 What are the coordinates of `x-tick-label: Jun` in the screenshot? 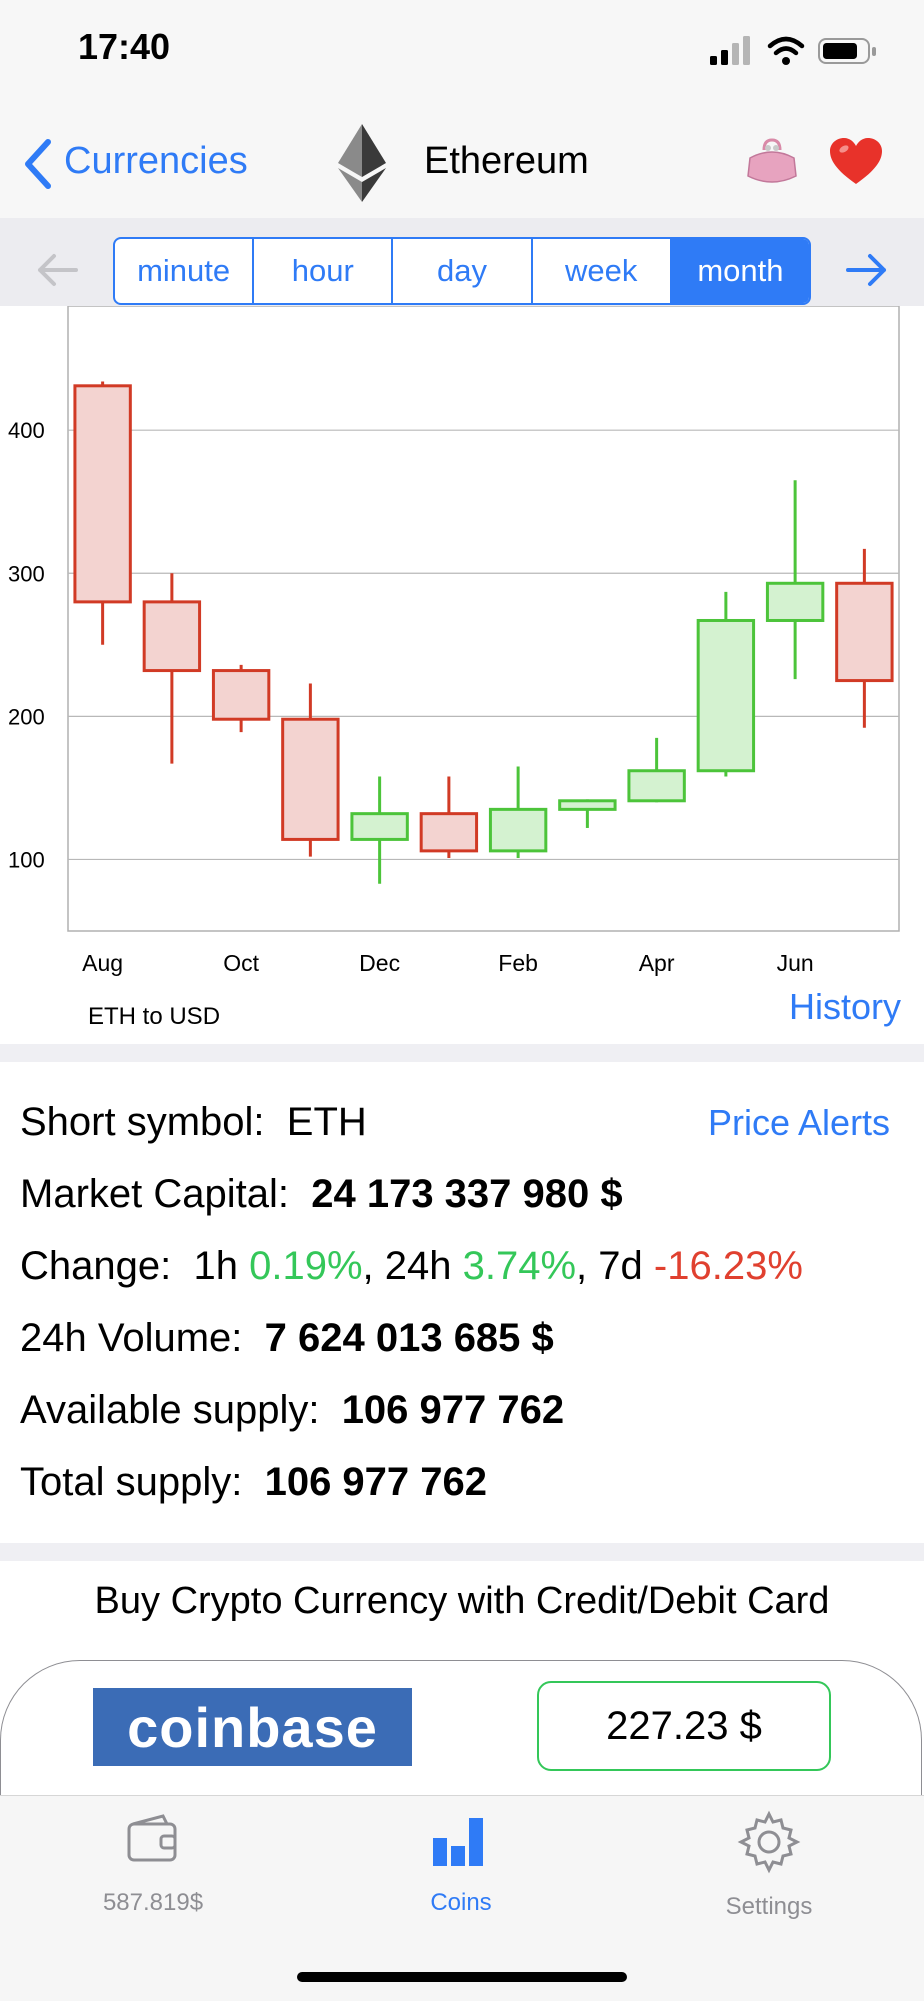 It's located at (795, 963).